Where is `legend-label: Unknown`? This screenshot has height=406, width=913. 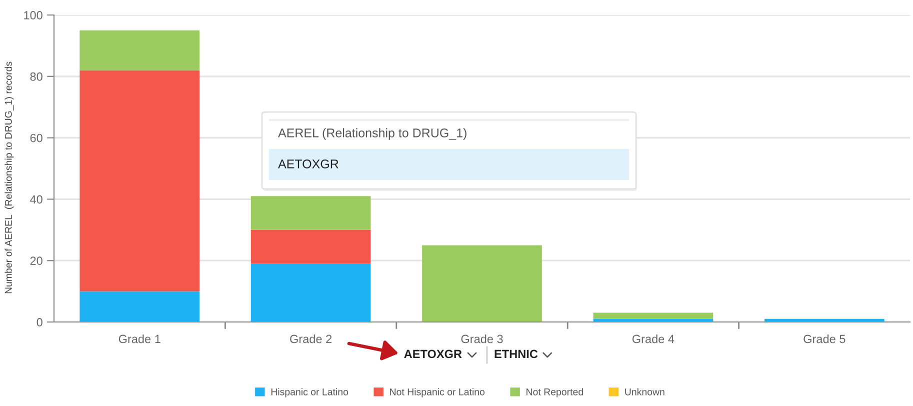
legend-label: Unknown is located at coordinates (644, 392).